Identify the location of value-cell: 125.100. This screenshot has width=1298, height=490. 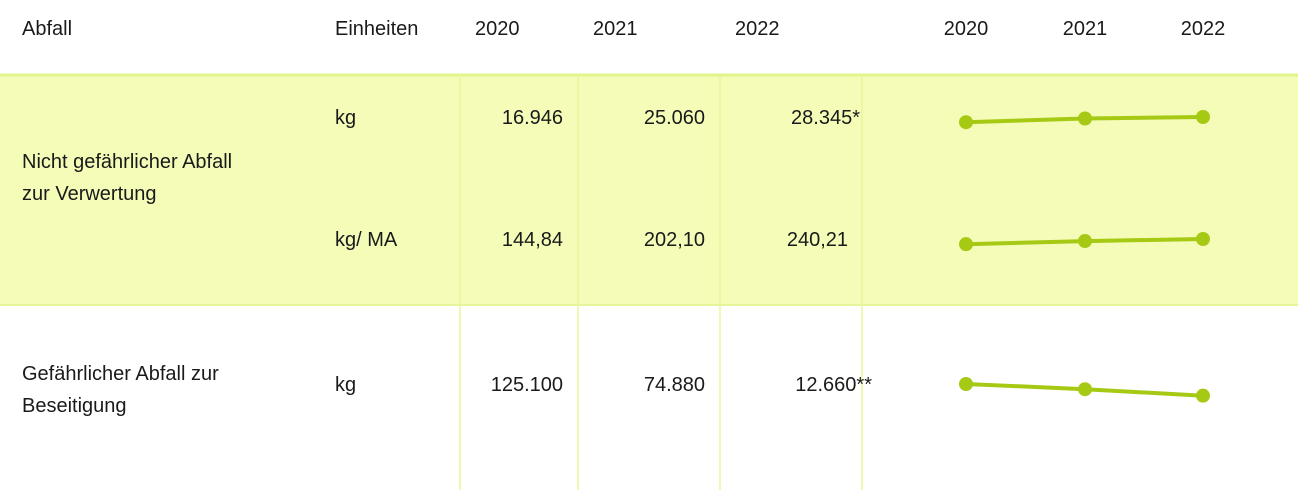
(526, 385).